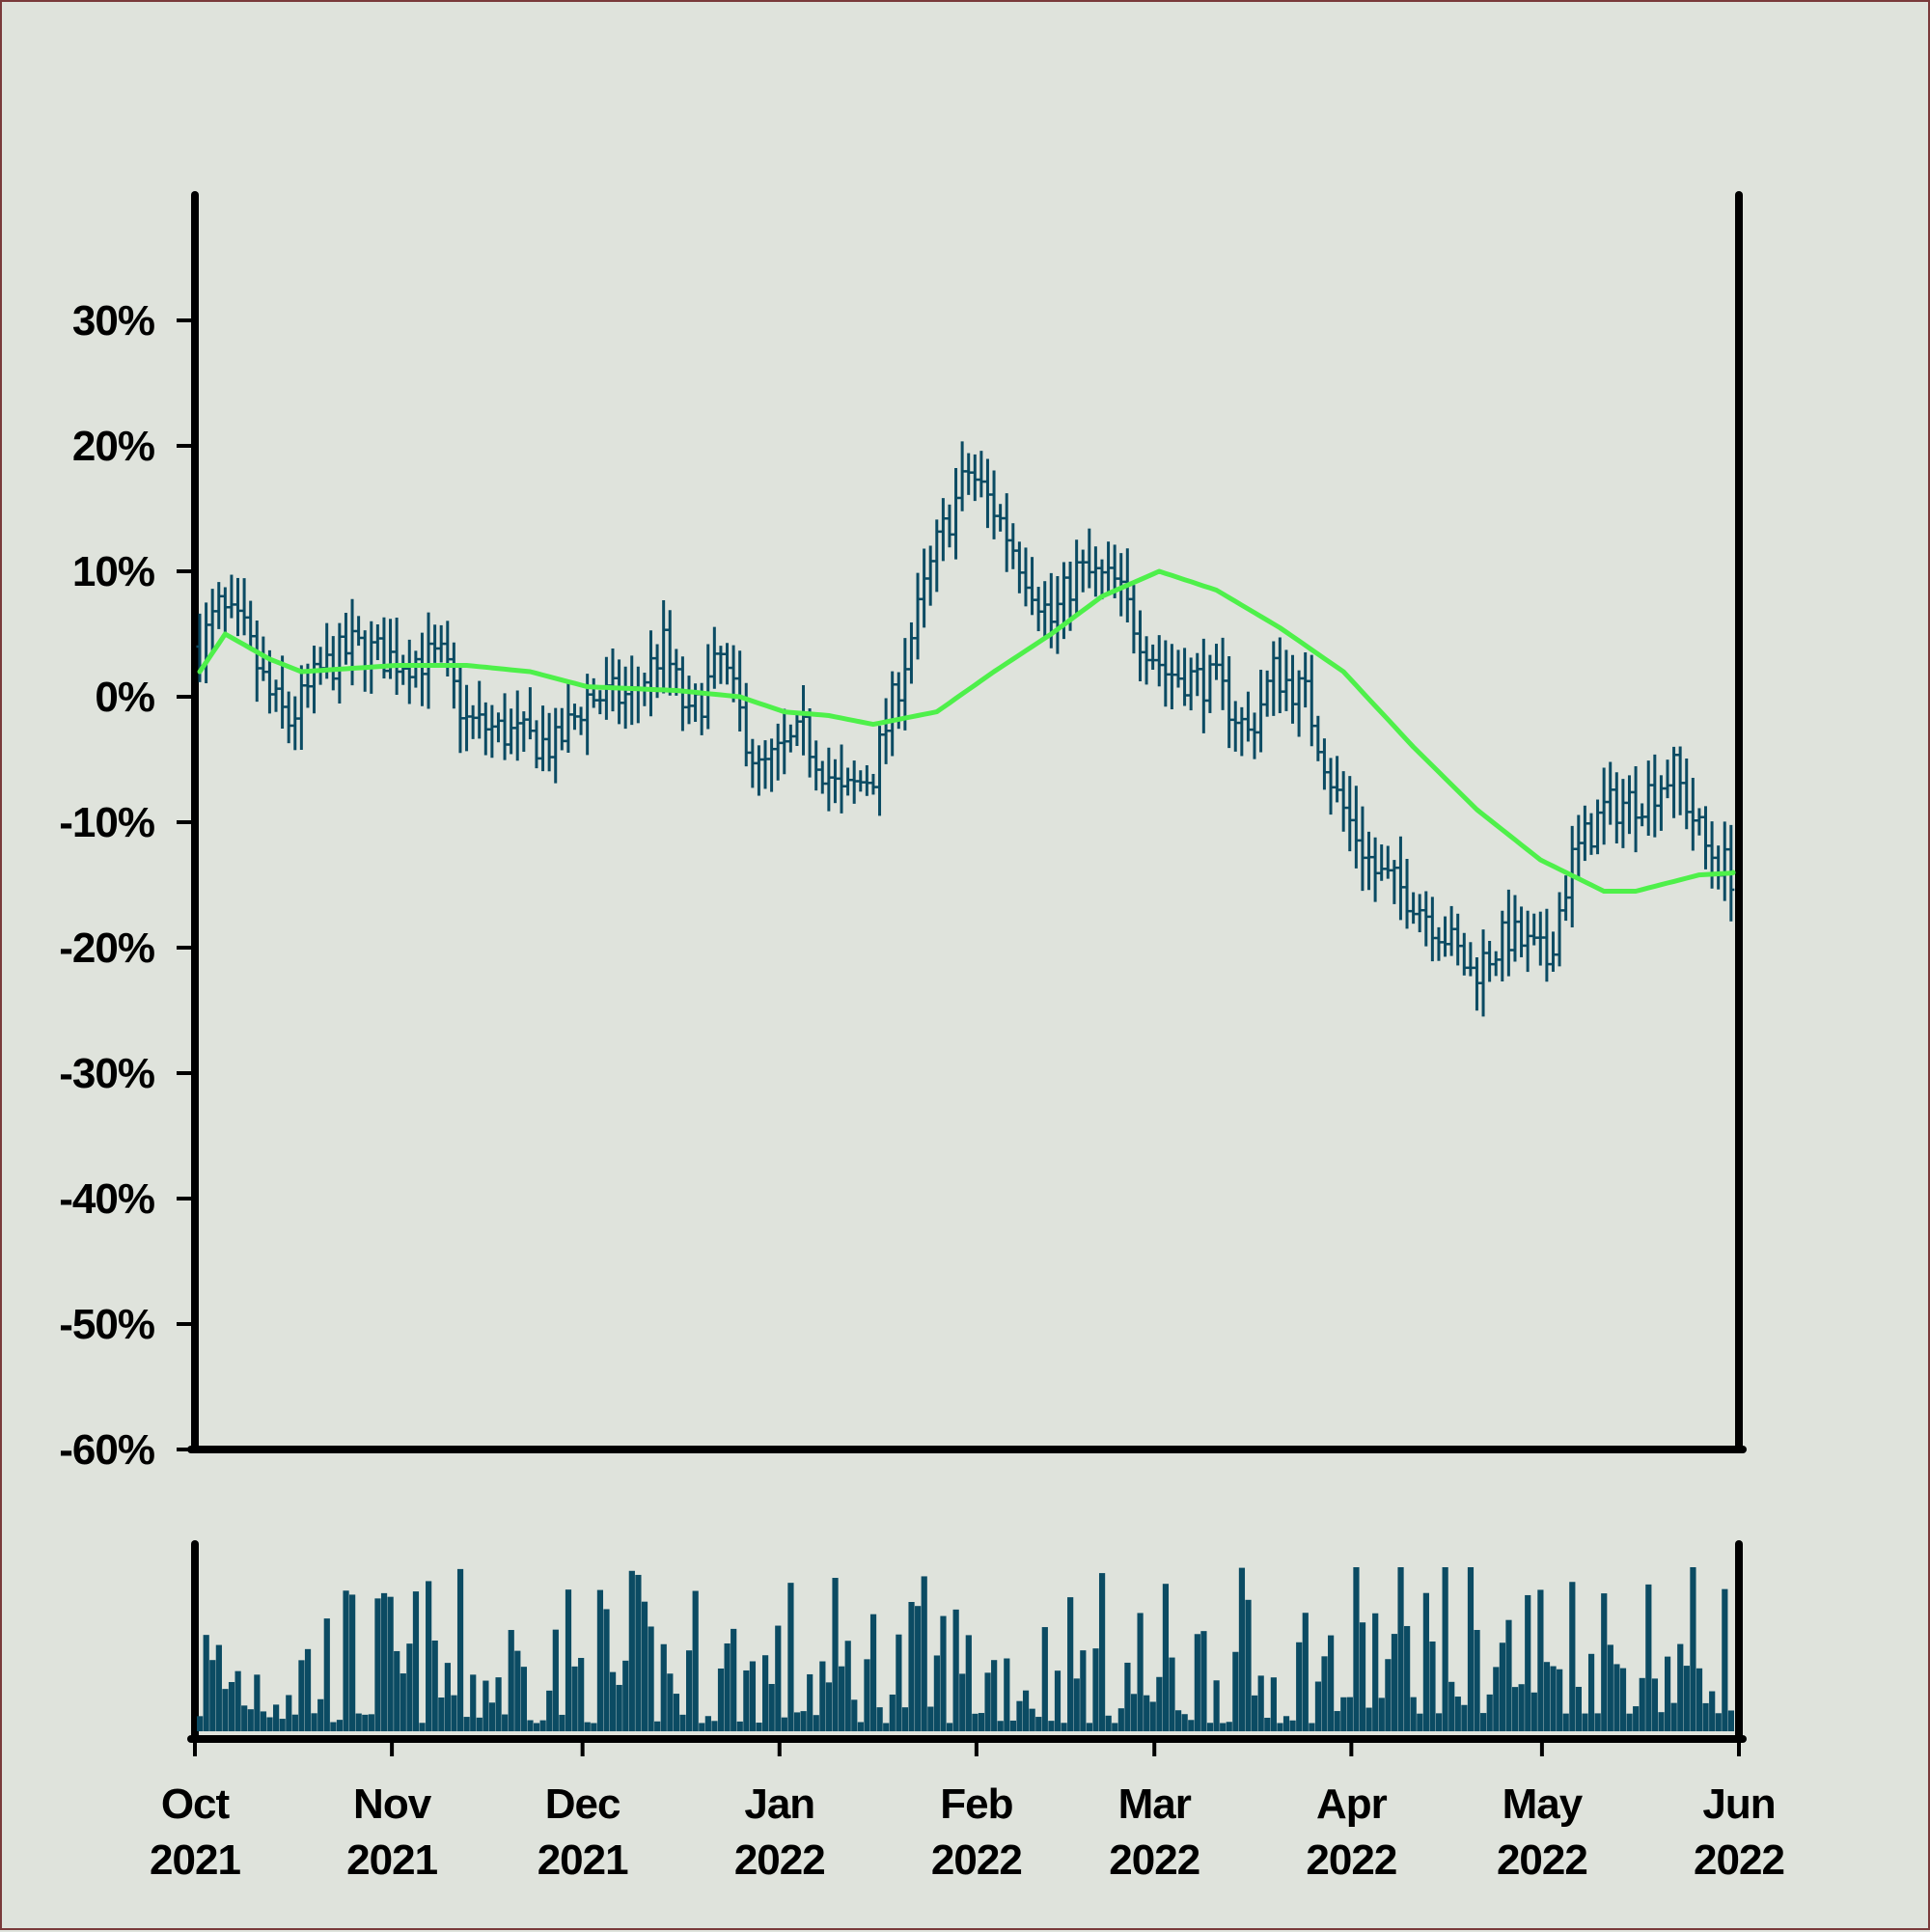  I want to click on y-tick-label: -30%, so click(106, 1073).